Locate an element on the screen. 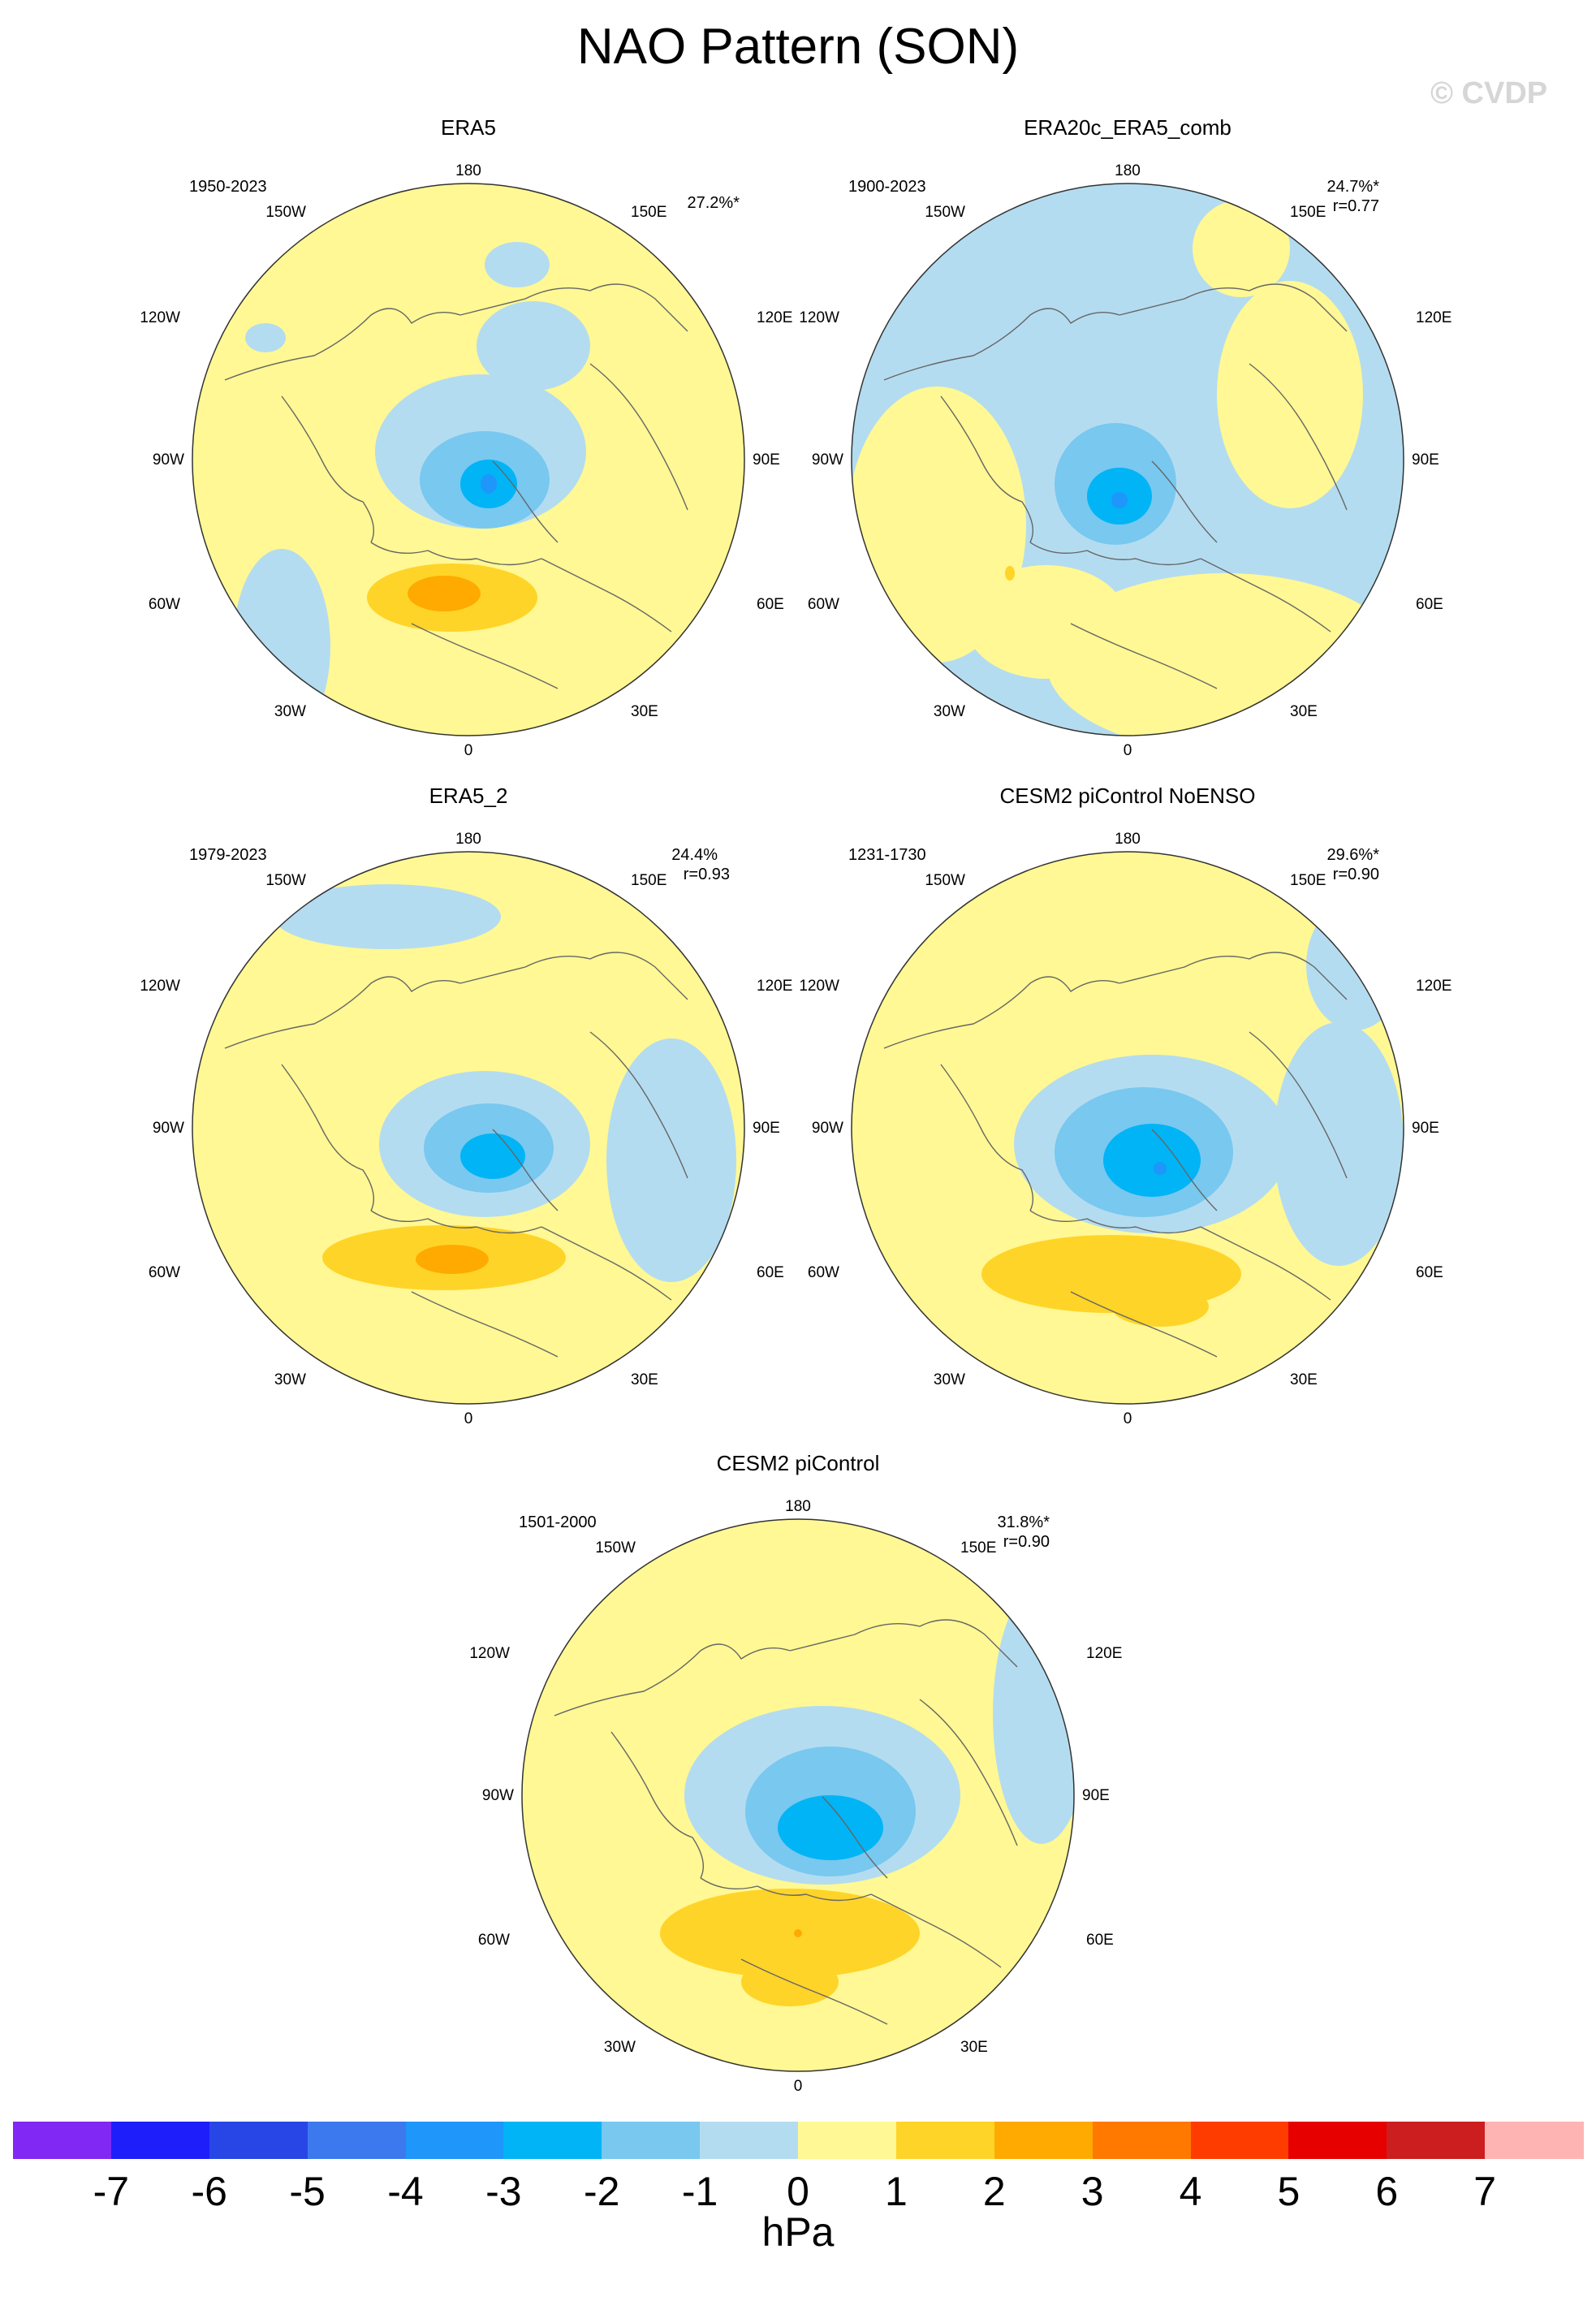  period-label: 1950-2023 is located at coordinates (228, 187).